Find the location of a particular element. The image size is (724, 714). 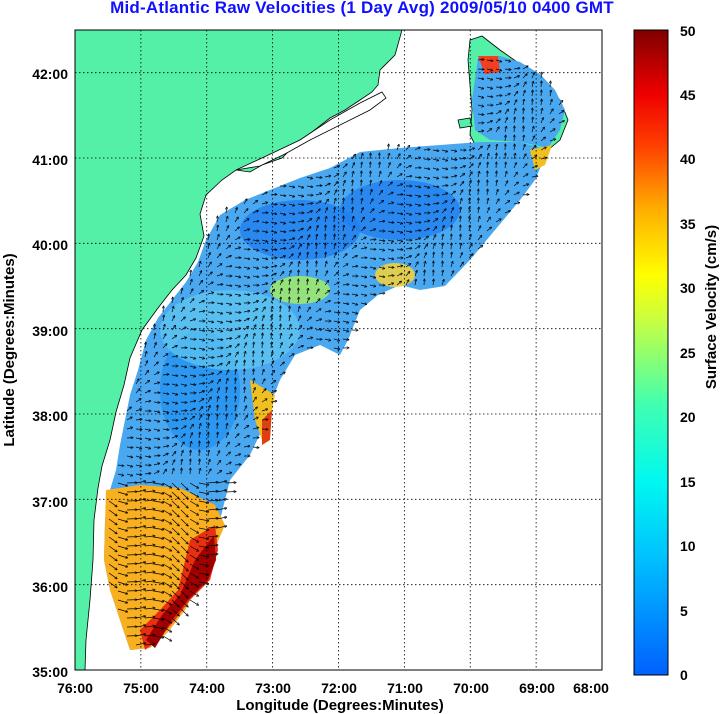

x-tick-label: 69:00 is located at coordinates (537, 688).